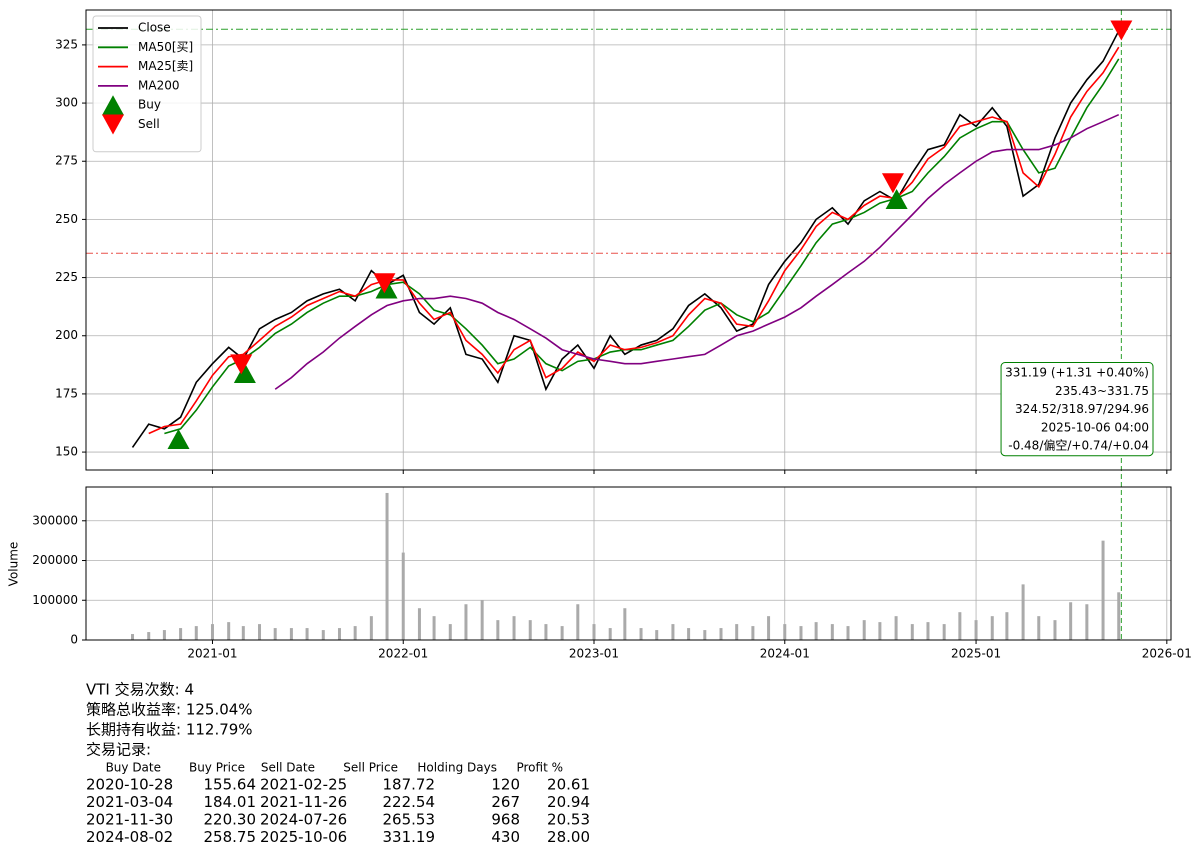  Describe the element at coordinates (568, 802) in the screenshot. I see `table-cell: 20.94` at that location.